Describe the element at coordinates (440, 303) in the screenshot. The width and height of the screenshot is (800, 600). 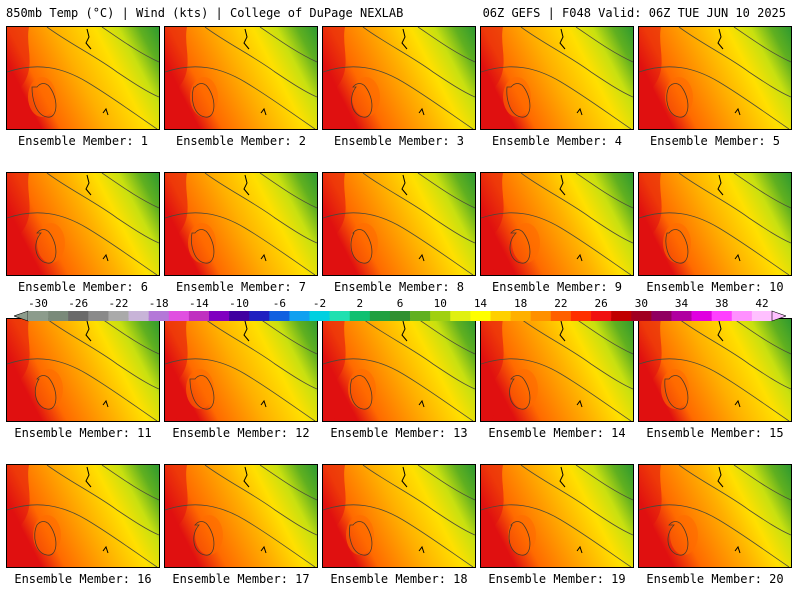
I see `colorbar-tick-label: 10` at that location.